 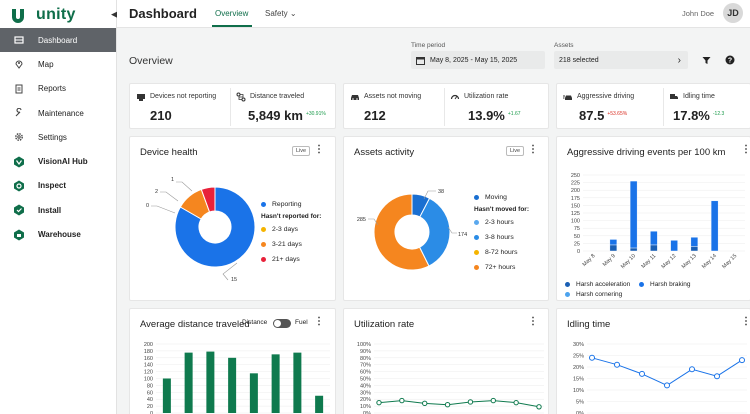 What do you see at coordinates (580, 412) in the screenshot?
I see `y-tick-label: 0%` at bounding box center [580, 412].